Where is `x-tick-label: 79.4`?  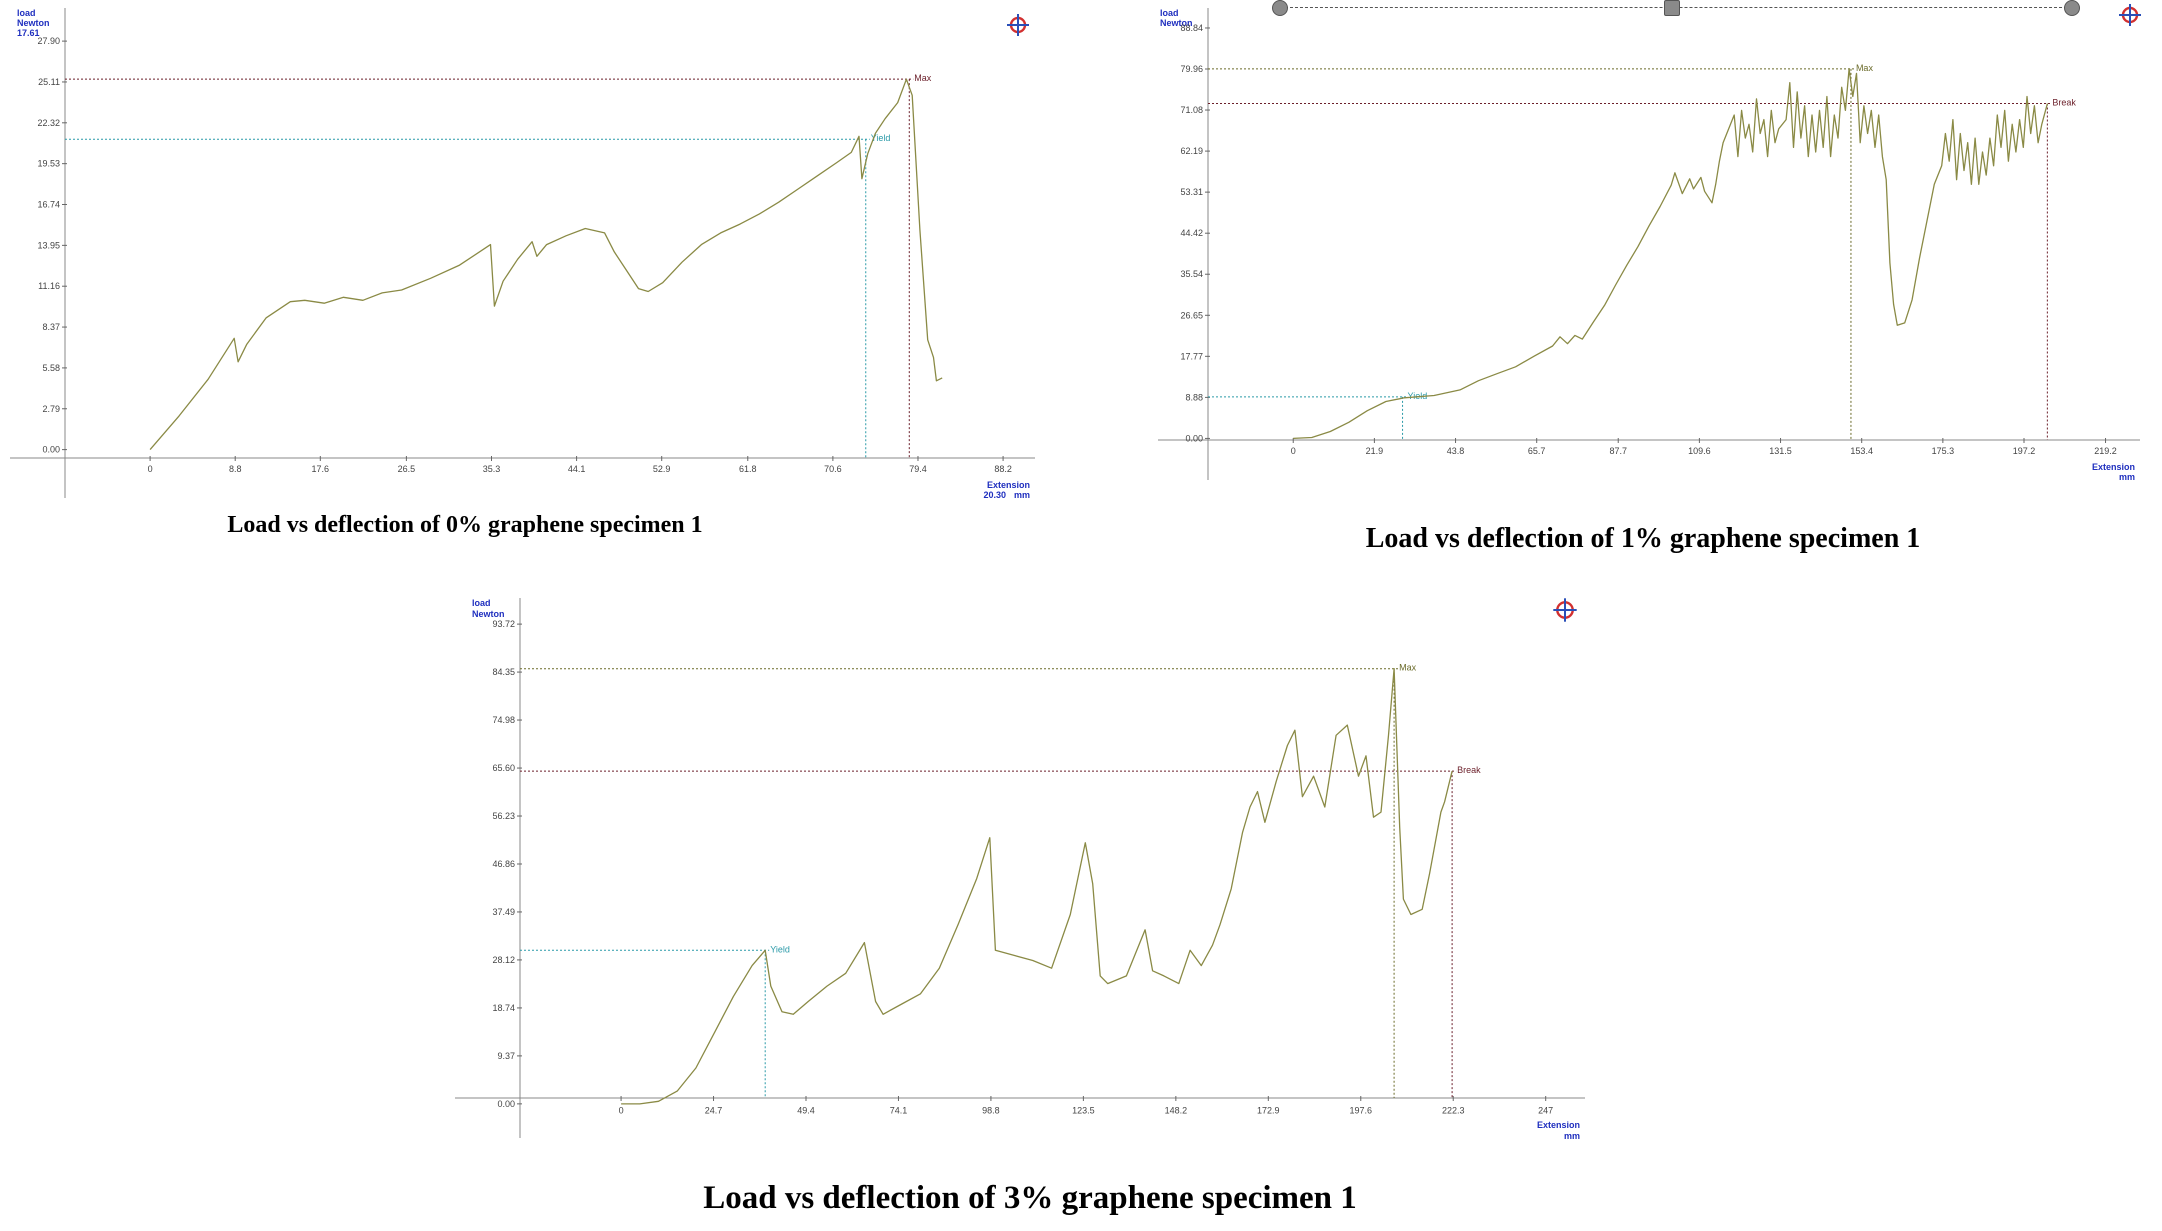 x-tick-label: 79.4 is located at coordinates (918, 469).